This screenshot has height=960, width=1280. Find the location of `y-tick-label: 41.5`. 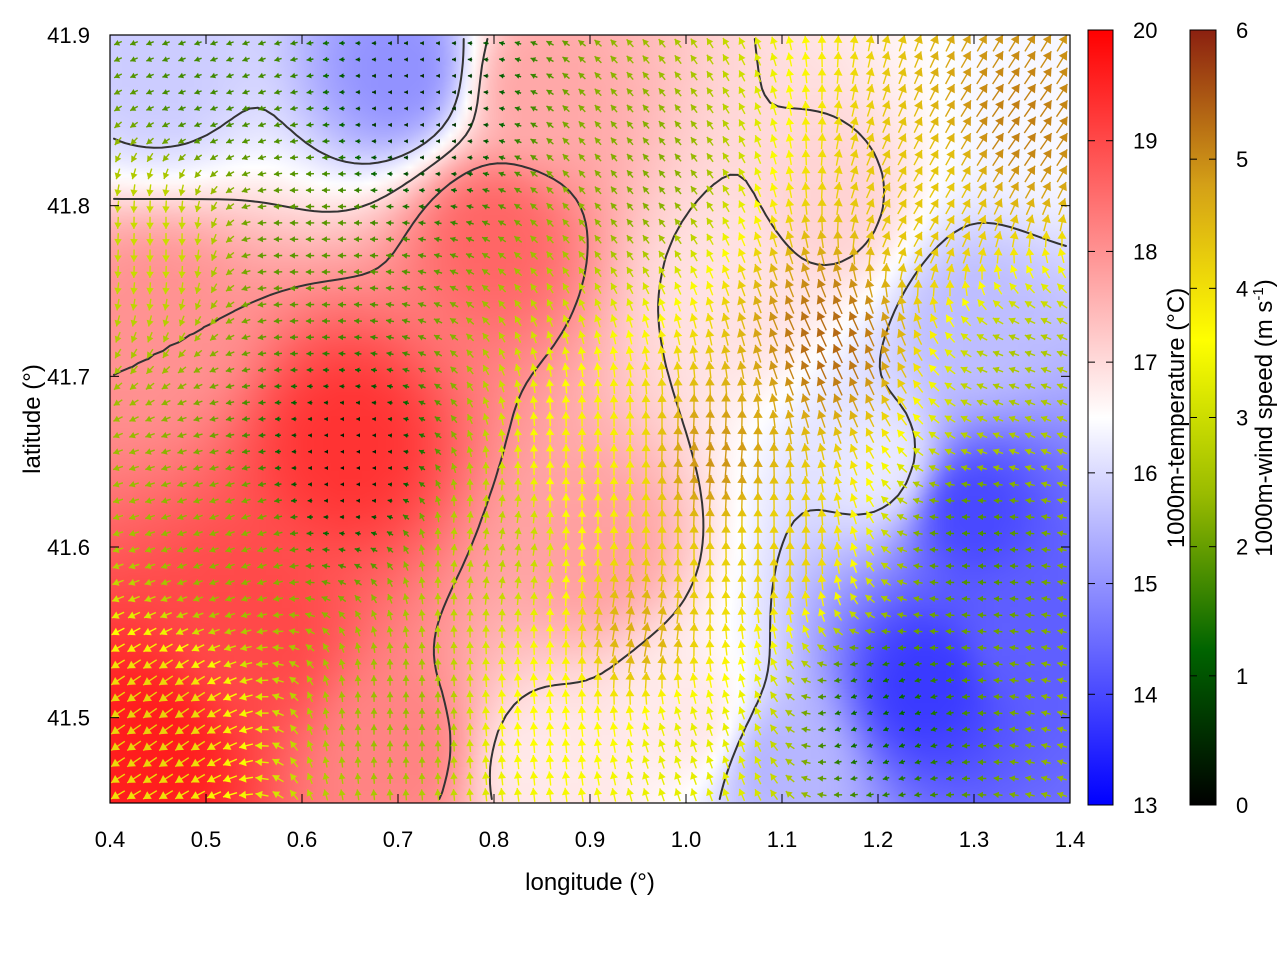

y-tick-label: 41.5 is located at coordinates (68, 718).